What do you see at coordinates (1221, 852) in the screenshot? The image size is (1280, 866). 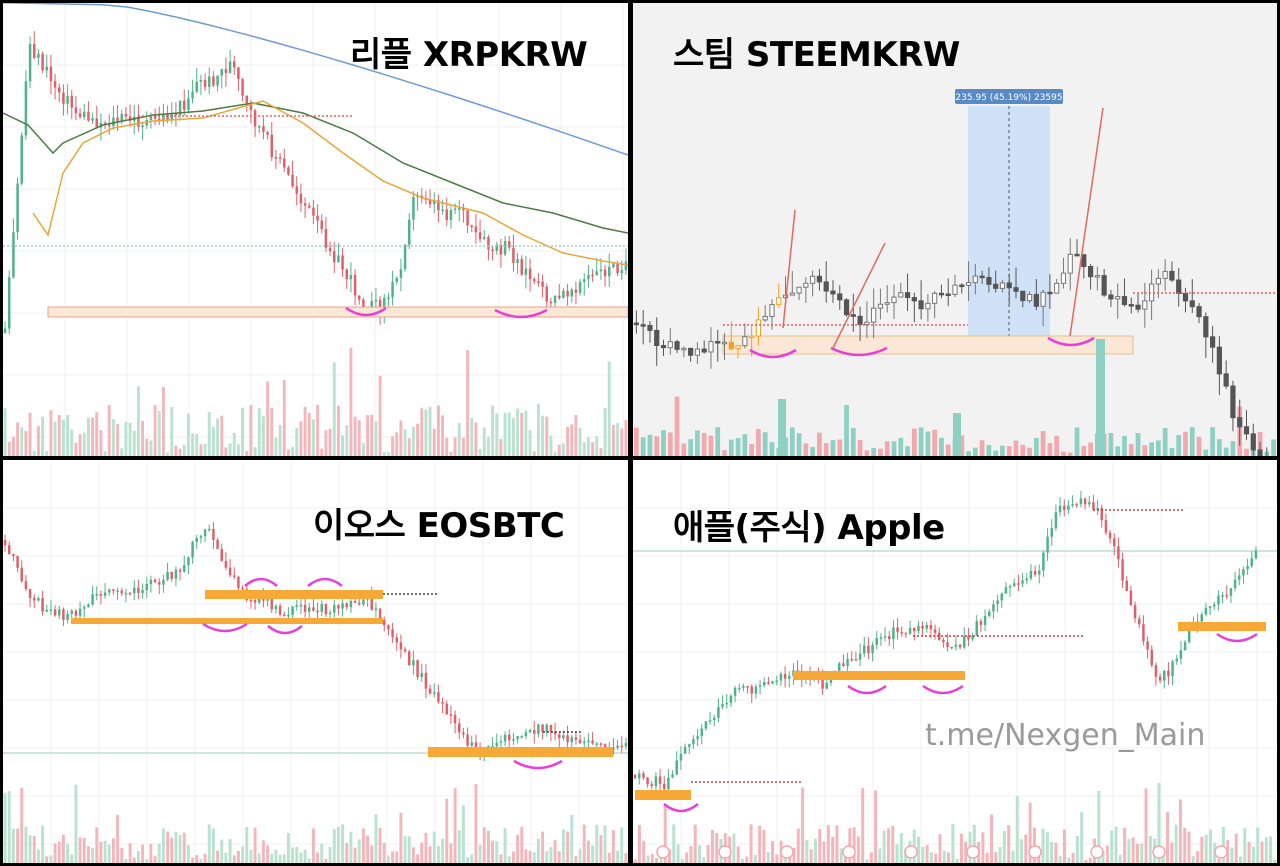 I see `earnings-marker` at bounding box center [1221, 852].